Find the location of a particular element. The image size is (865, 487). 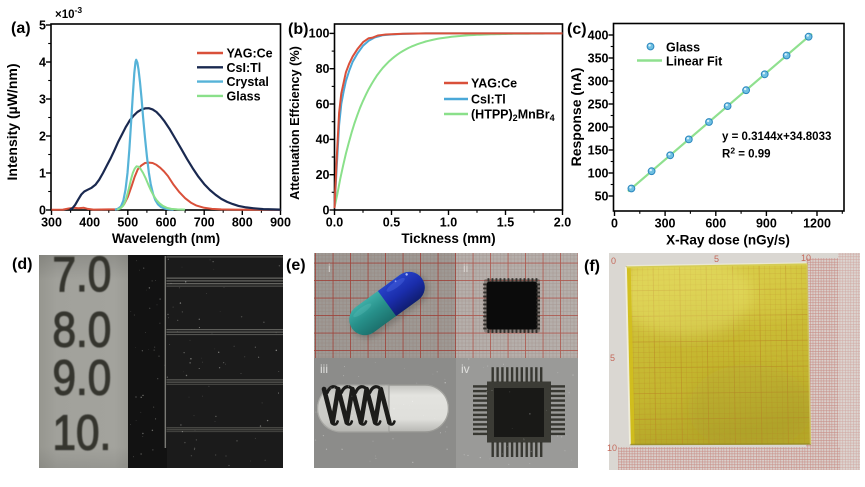

svg-text: 60 is located at coordinates (323, 104).